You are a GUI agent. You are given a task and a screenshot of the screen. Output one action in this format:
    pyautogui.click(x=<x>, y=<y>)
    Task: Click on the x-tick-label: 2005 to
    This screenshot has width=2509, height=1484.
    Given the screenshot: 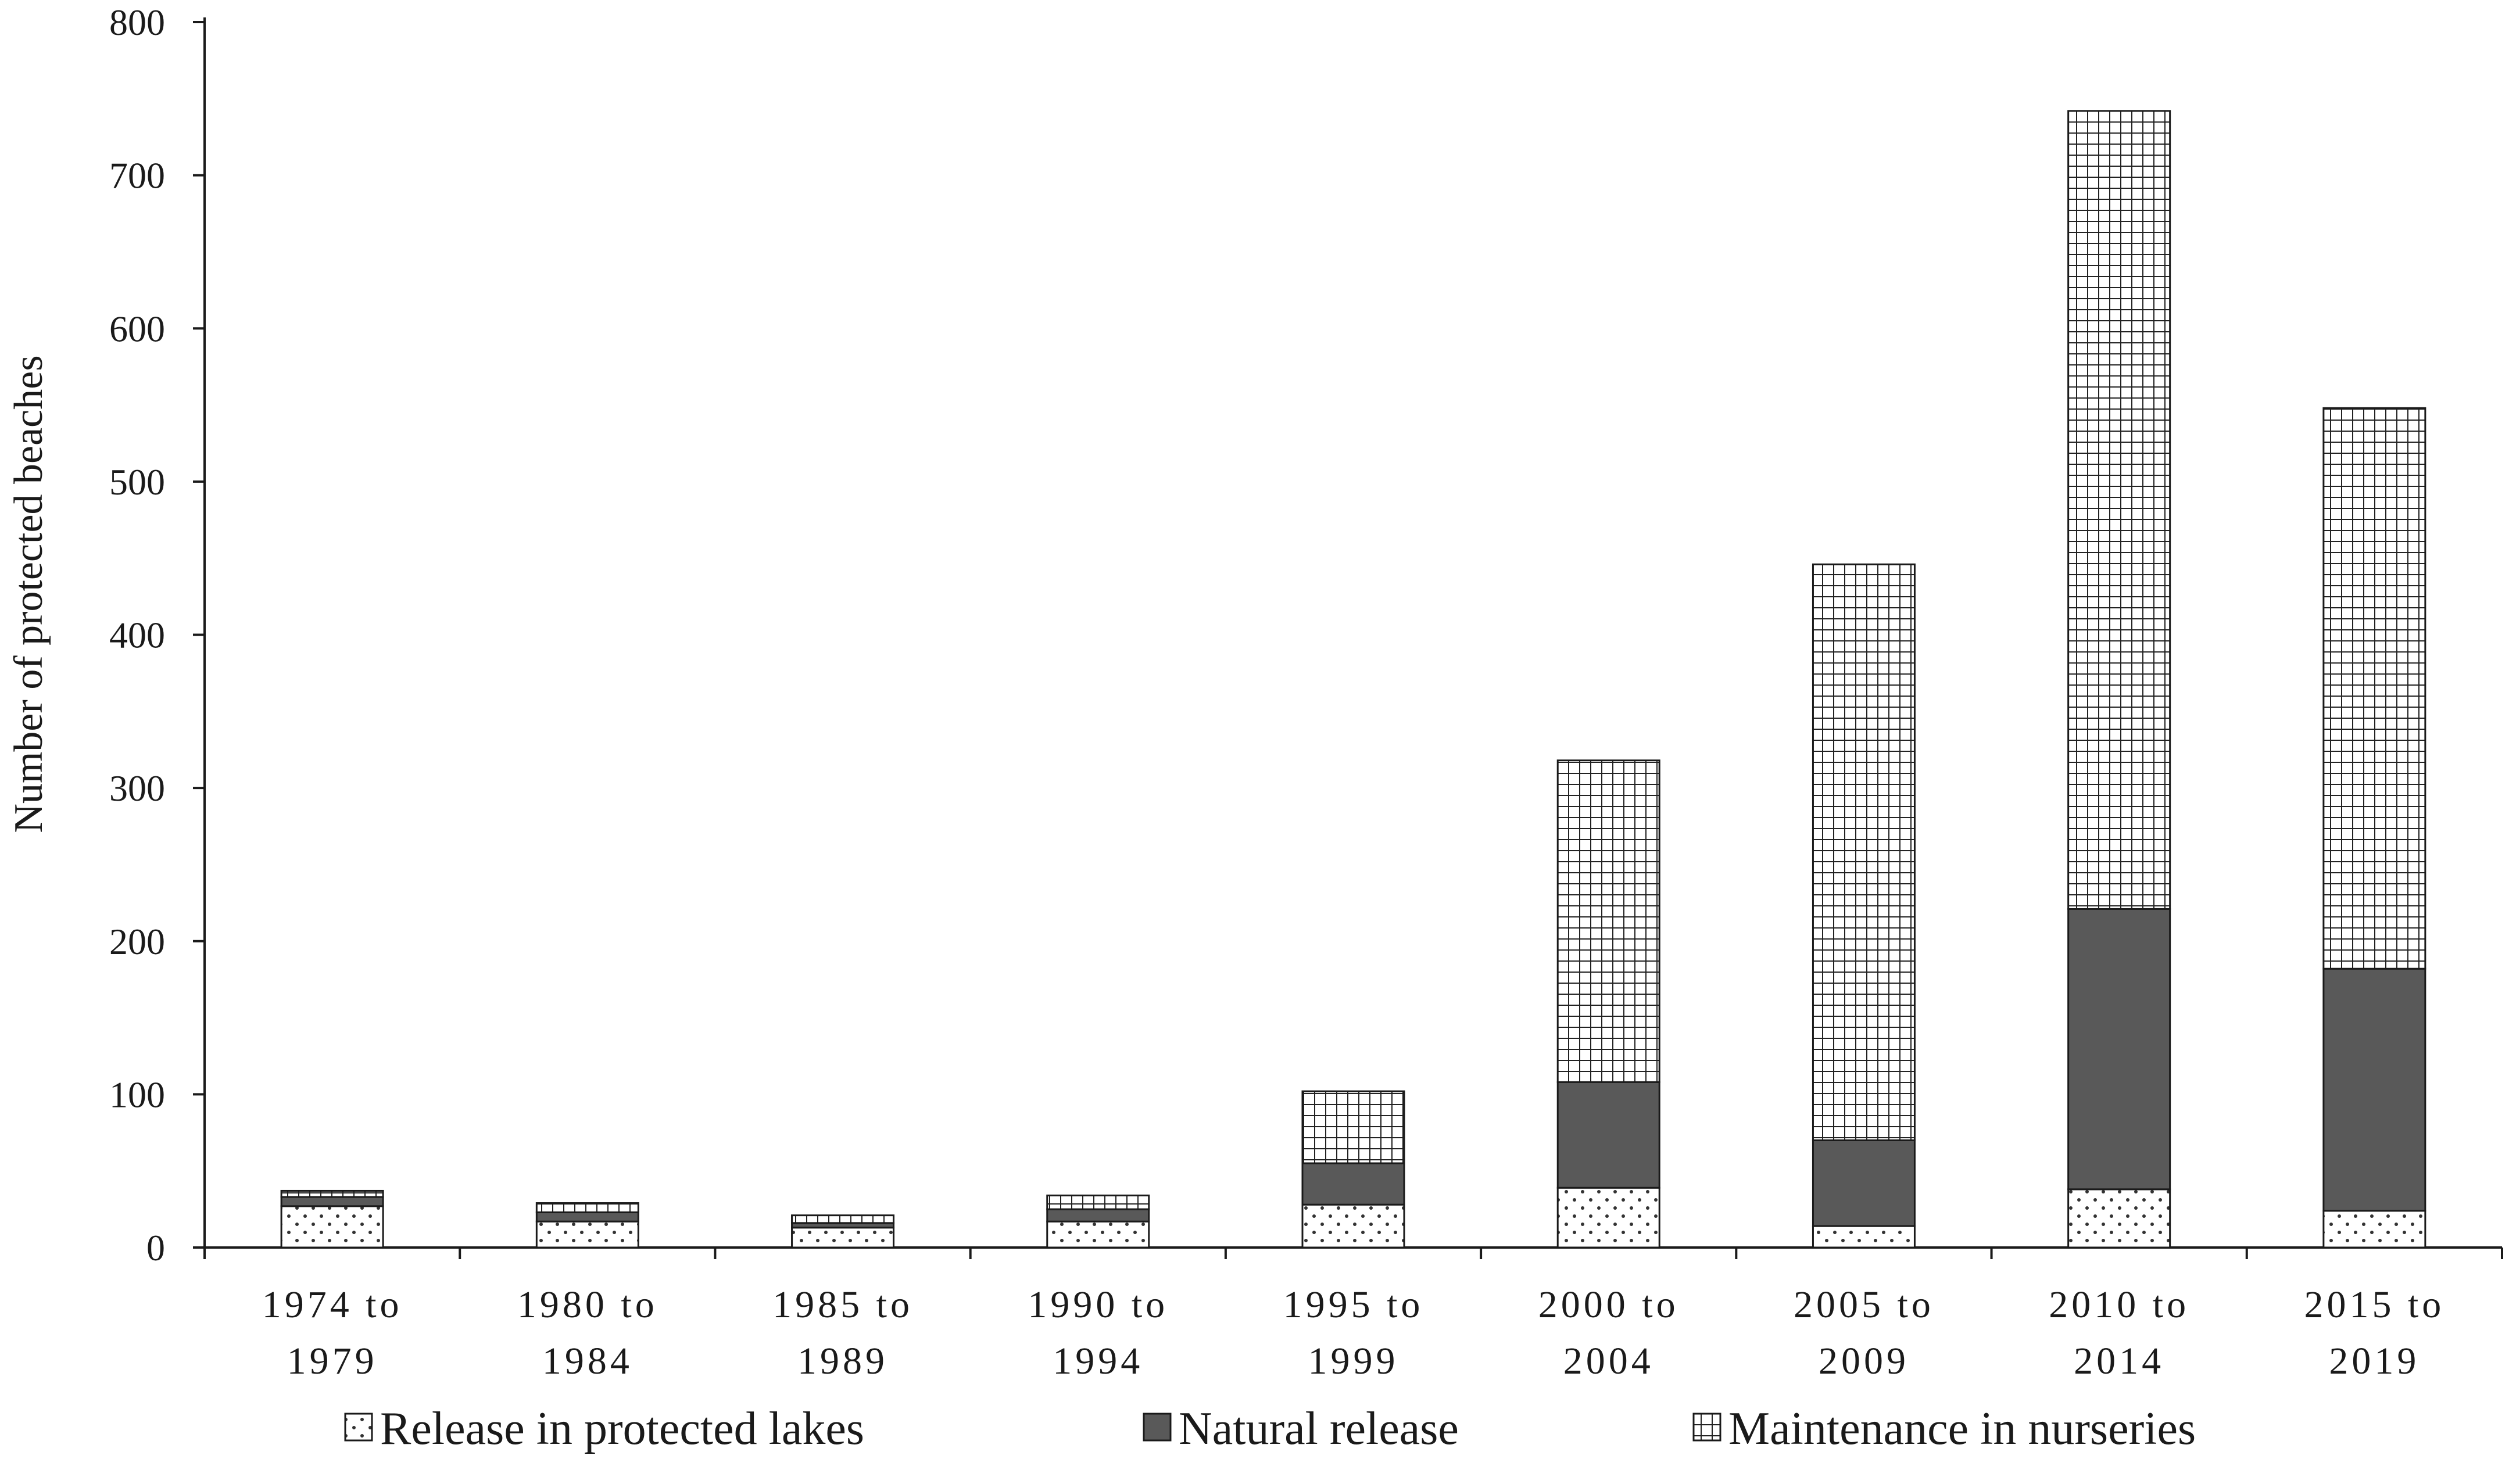 What is the action you would take?
    pyautogui.click(x=1864, y=1305)
    